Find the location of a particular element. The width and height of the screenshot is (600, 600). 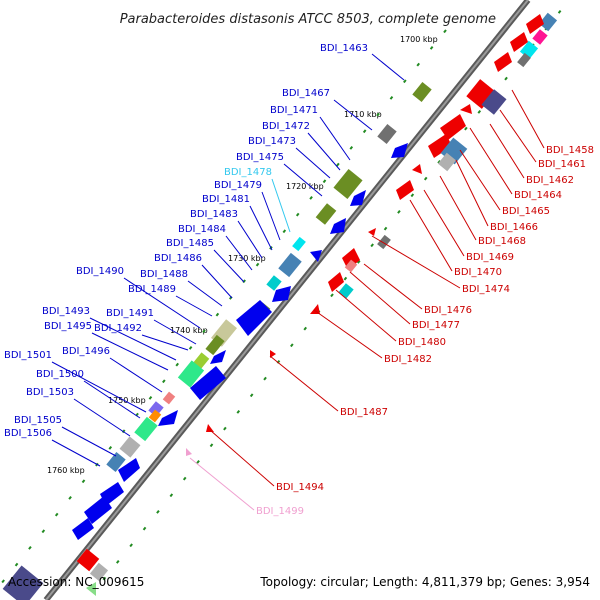

gene-label: BDI_1473 is located at coordinates (272, 141).